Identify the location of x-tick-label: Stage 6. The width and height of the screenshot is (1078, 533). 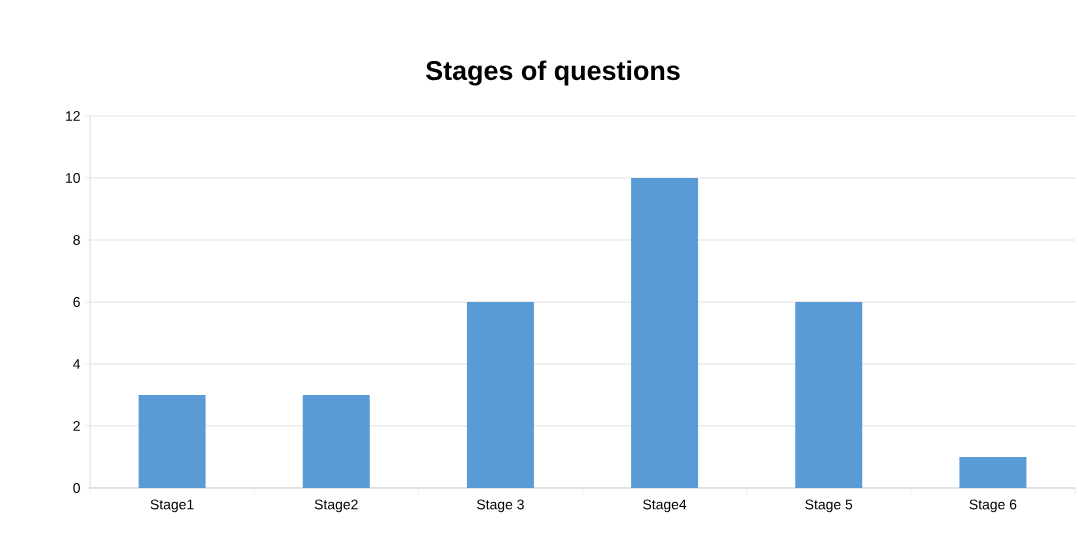
(993, 506).